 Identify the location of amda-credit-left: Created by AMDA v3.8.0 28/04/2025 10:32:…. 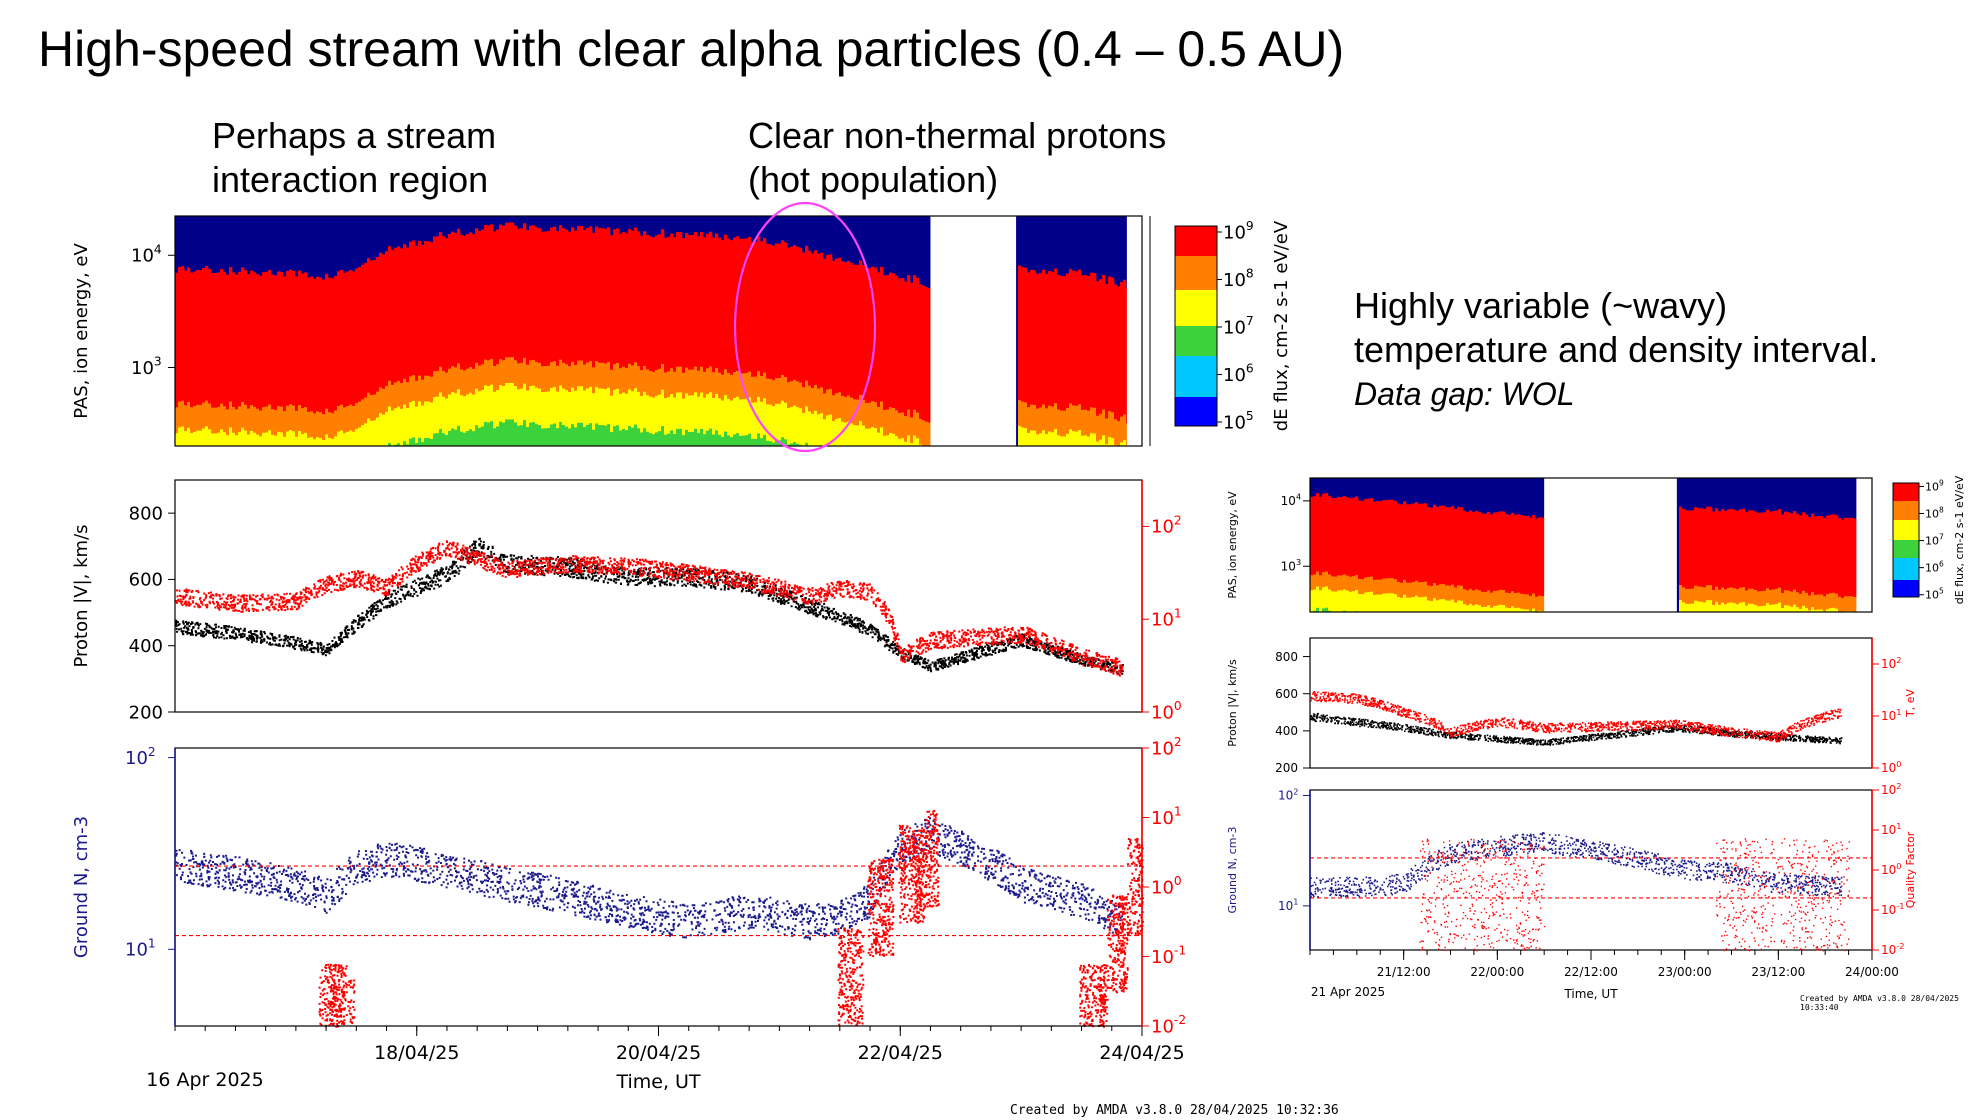
(1174, 1110).